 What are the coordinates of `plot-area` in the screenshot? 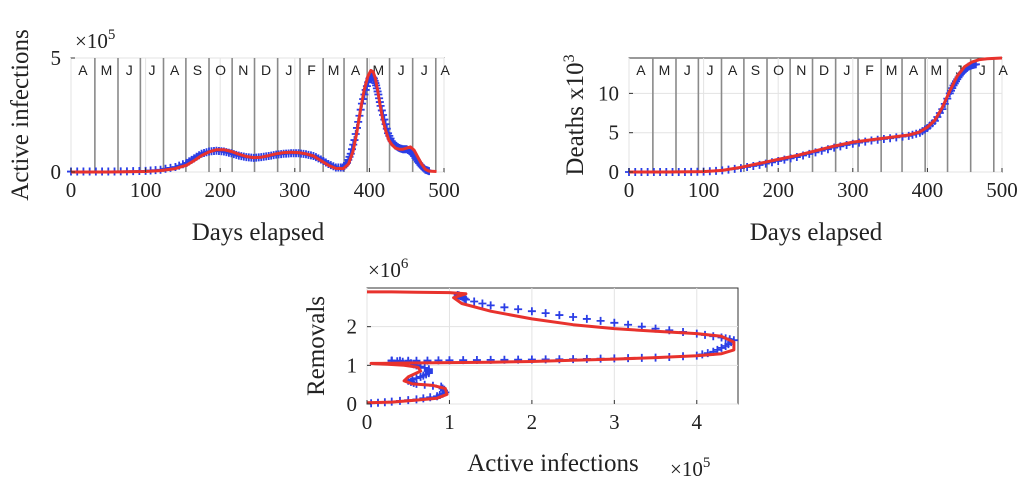 It's located at (552, 346).